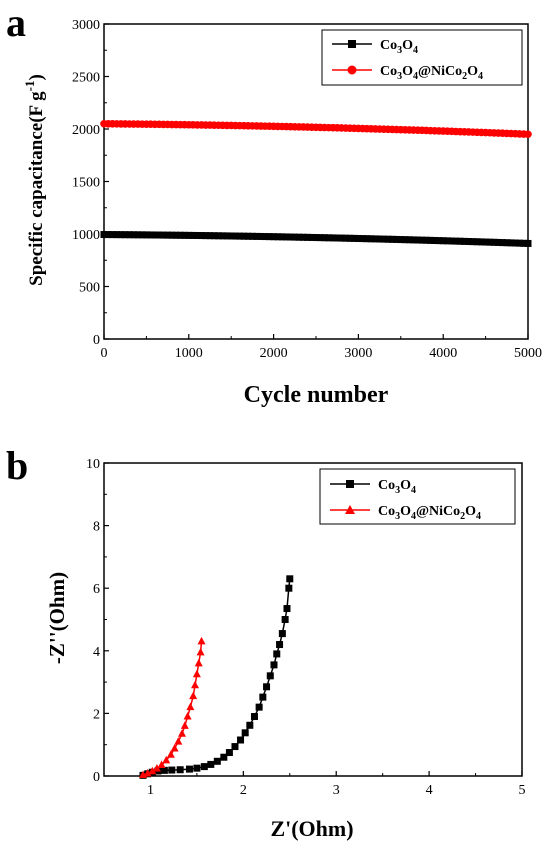  What do you see at coordinates (96, 589) in the screenshot?
I see `panel-b-y-tick-label: 6` at bounding box center [96, 589].